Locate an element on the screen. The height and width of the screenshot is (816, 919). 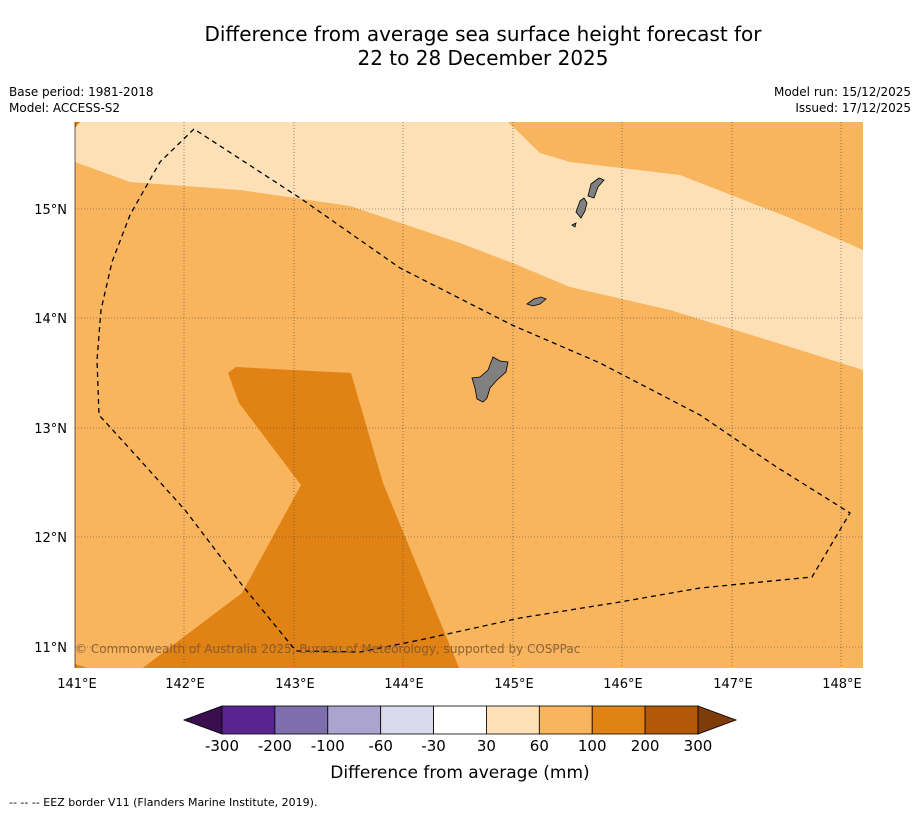
sea-band-100-200-corner is located at coordinates (77, 125).